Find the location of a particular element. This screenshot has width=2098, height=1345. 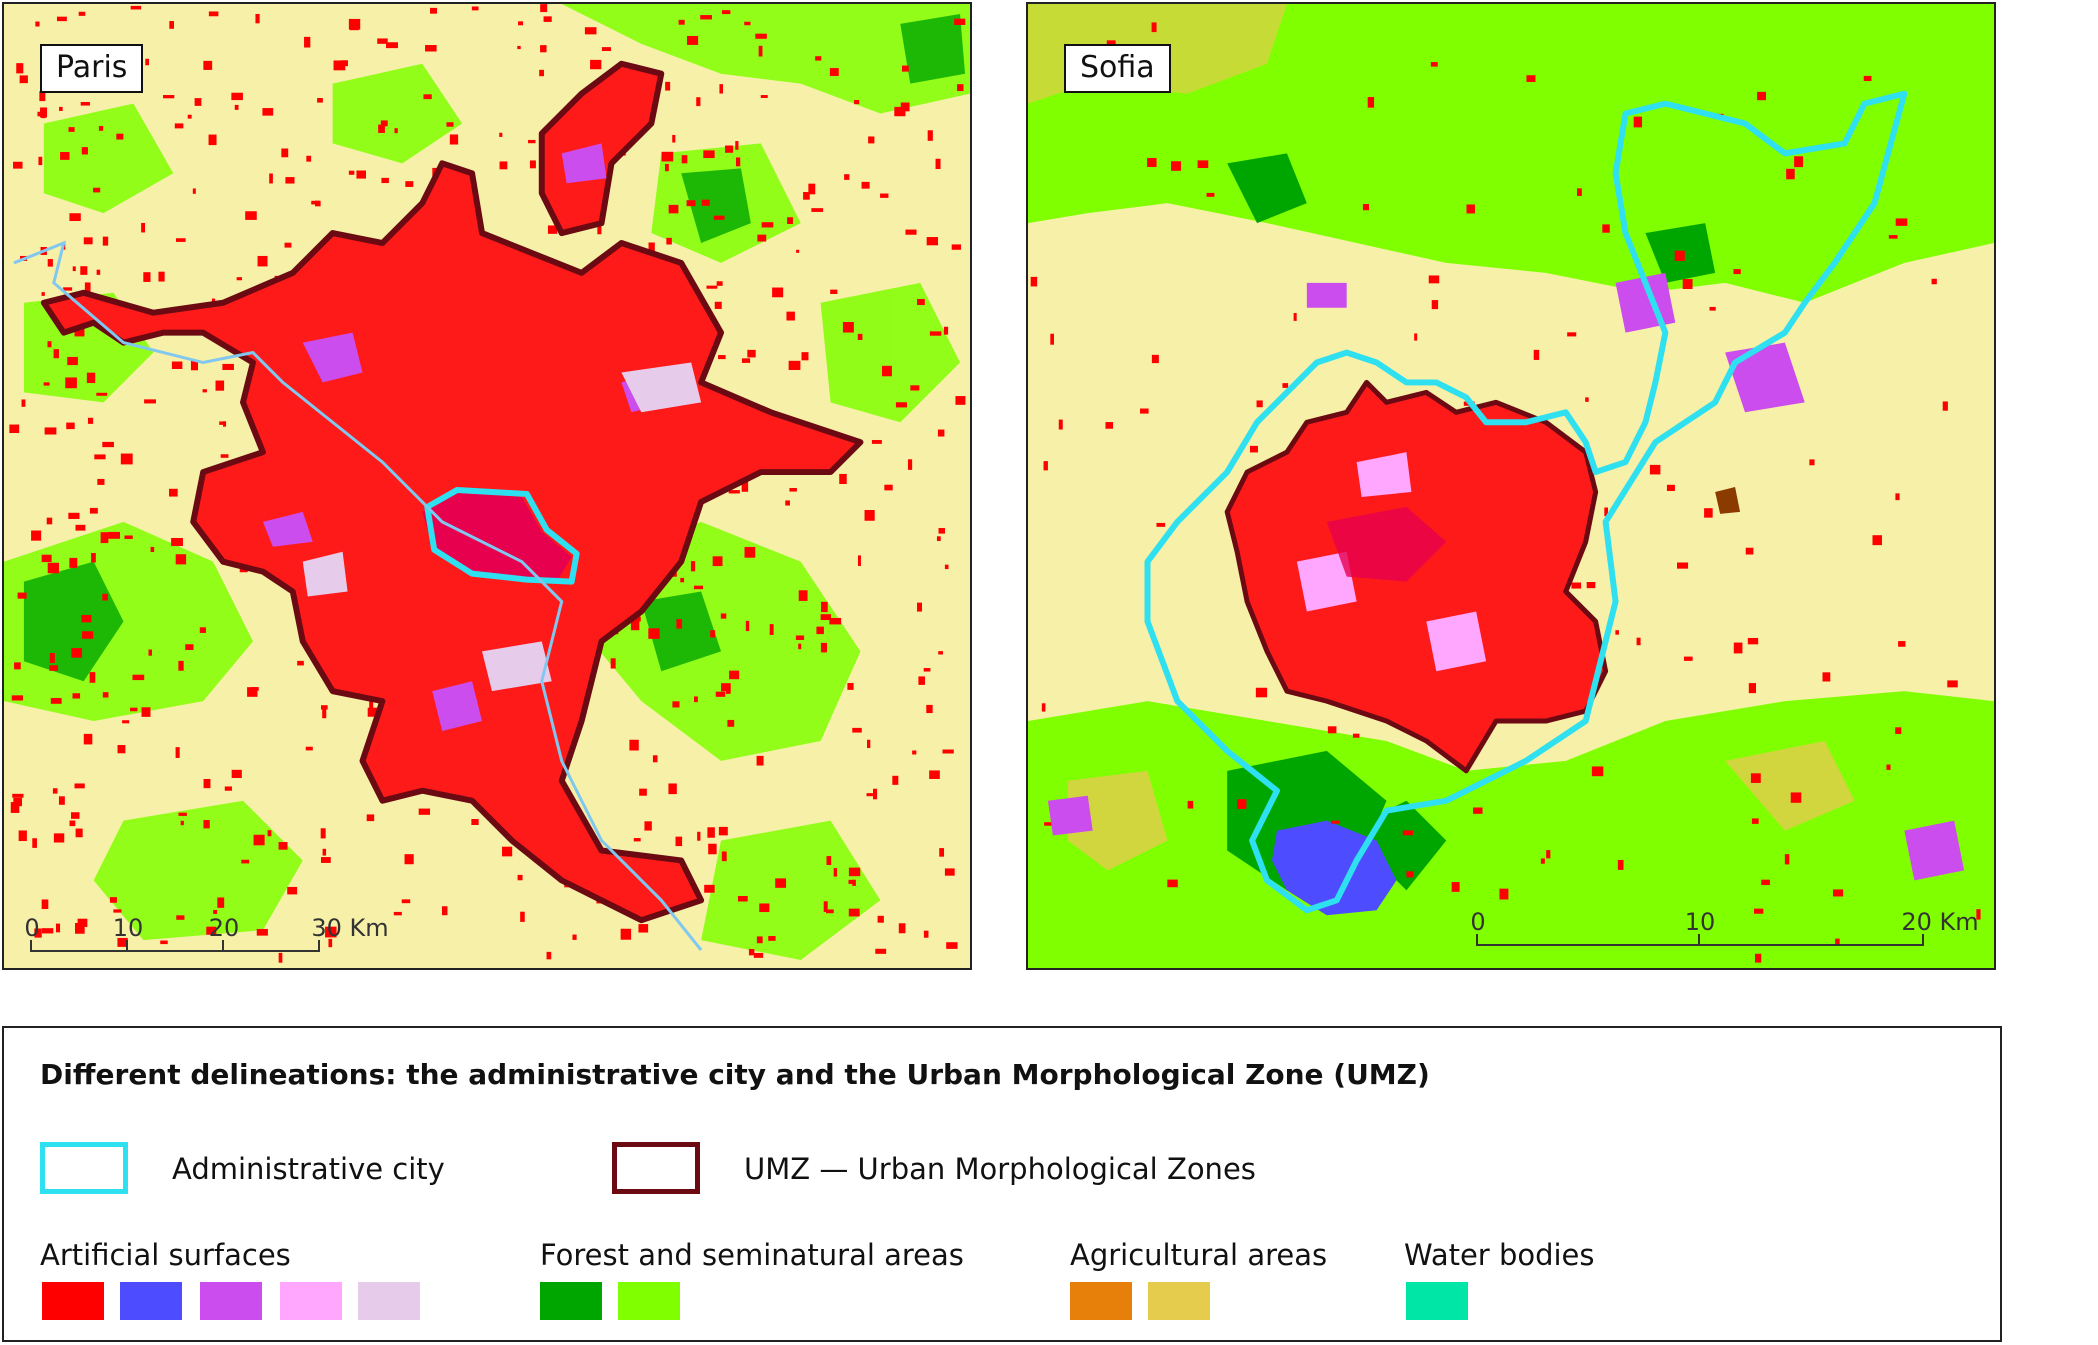

admin-city-swatch is located at coordinates (84, 1168).